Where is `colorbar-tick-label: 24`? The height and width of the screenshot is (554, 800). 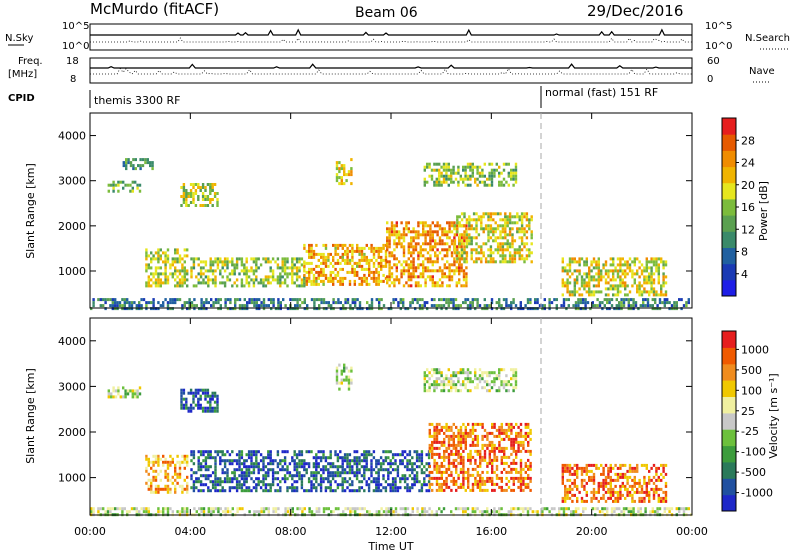 colorbar-tick-label: 24 is located at coordinates (748, 163).